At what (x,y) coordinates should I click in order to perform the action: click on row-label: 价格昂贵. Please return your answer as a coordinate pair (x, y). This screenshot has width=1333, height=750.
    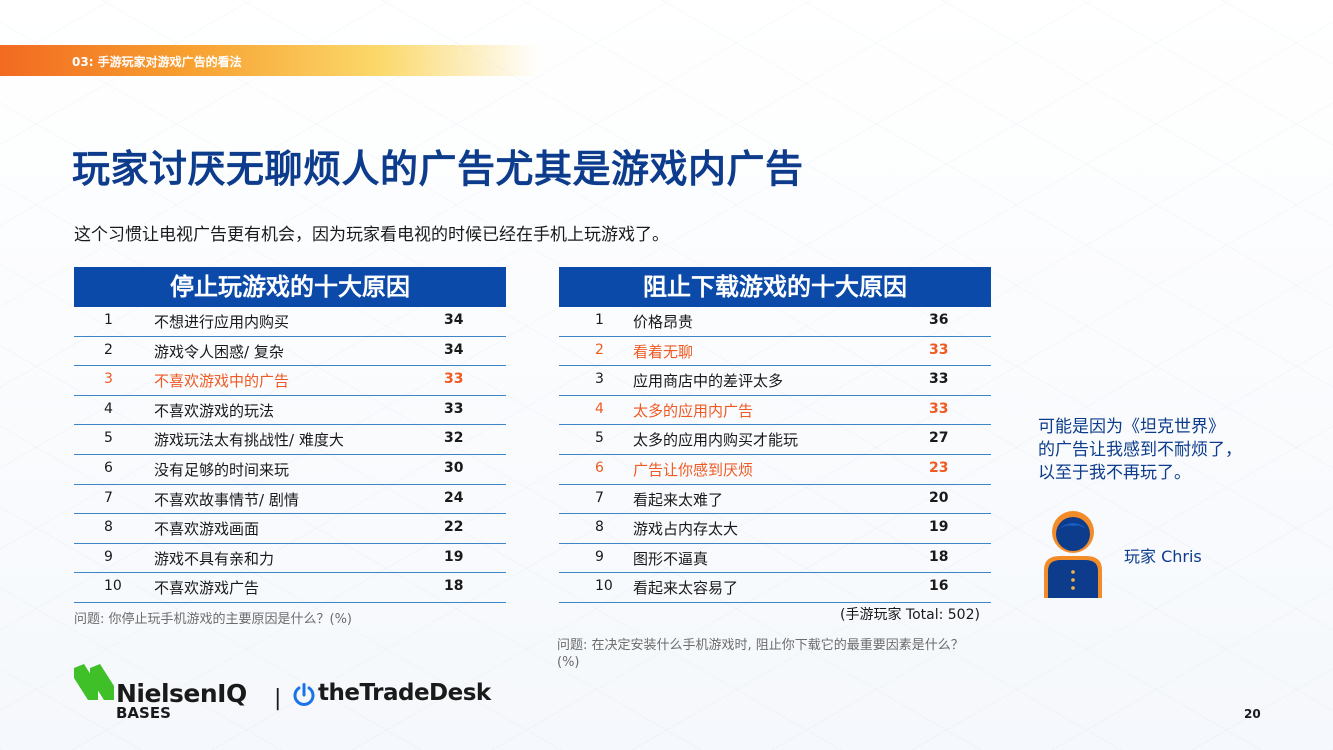
    Looking at the image, I should click on (663, 322).